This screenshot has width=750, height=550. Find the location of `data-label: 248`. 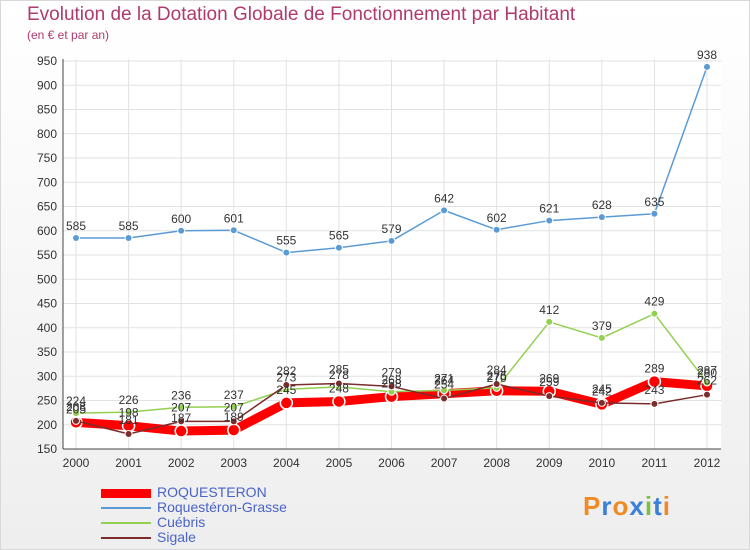

data-label: 248 is located at coordinates (339, 388).